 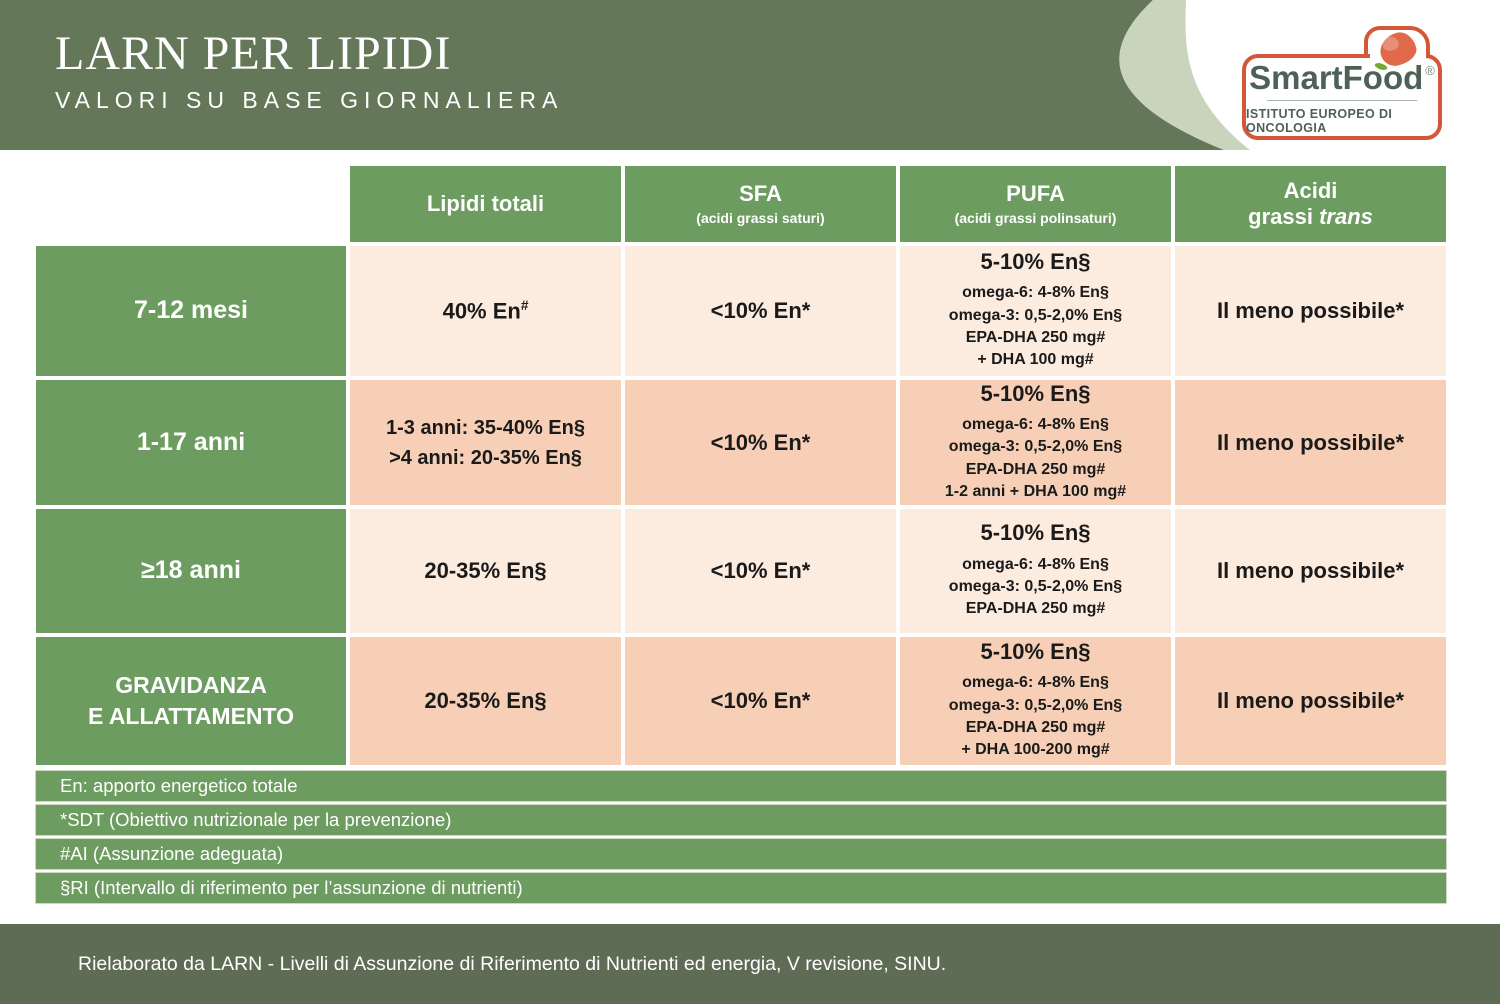 I want to click on pufa-line: 1-2 anni + DHA 100 mg#, so click(x=1035, y=491).